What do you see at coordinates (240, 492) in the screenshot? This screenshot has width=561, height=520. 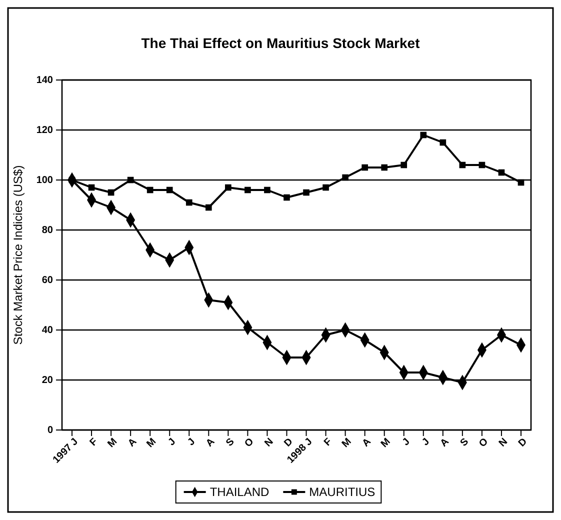 I see `legend-label: THAILAND` at bounding box center [240, 492].